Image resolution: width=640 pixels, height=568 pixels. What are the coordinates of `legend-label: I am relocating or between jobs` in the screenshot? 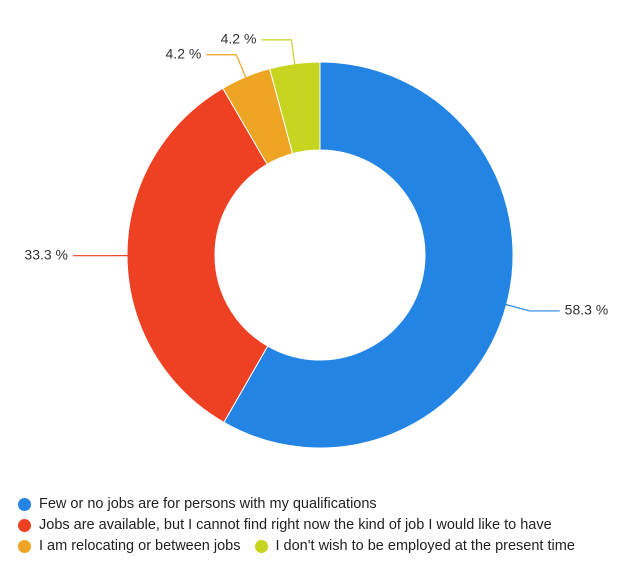 It's located at (140, 546).